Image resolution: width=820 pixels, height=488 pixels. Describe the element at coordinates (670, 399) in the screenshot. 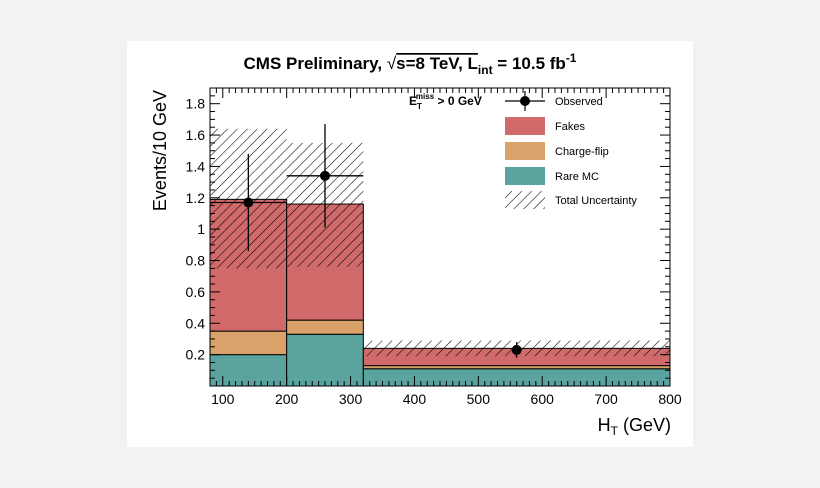

I see `x-tick-label: 800` at that location.